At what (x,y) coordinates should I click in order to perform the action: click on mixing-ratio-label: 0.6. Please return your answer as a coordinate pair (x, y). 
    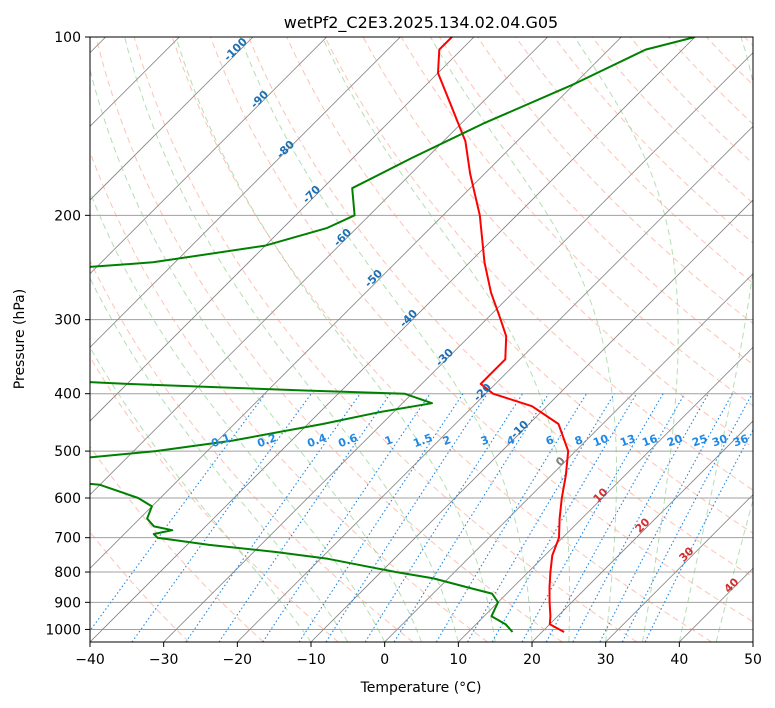
    Looking at the image, I should click on (347, 440).